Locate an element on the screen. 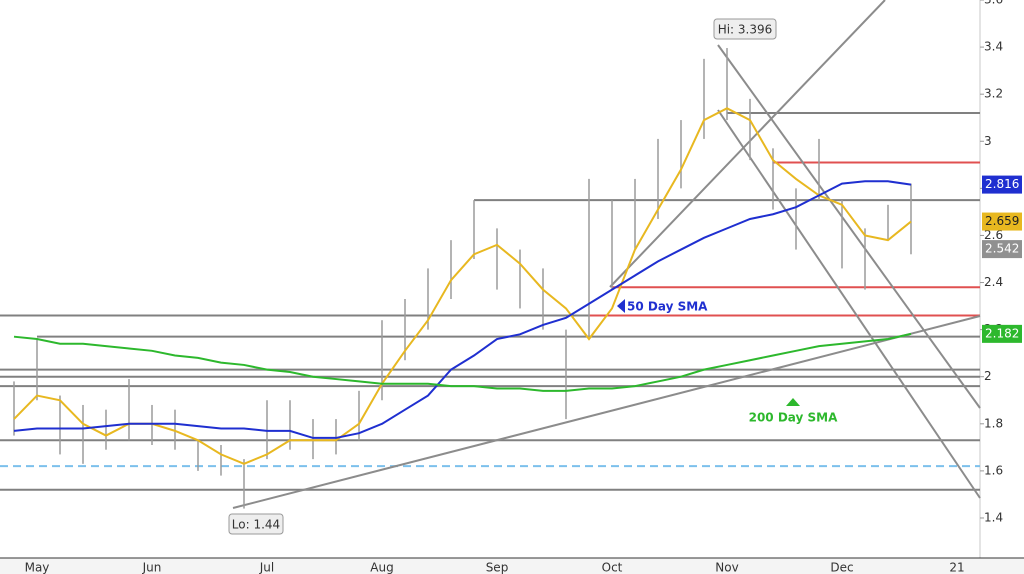 This screenshot has width=1024, height=574. sma-line is located at coordinates (462, 362).